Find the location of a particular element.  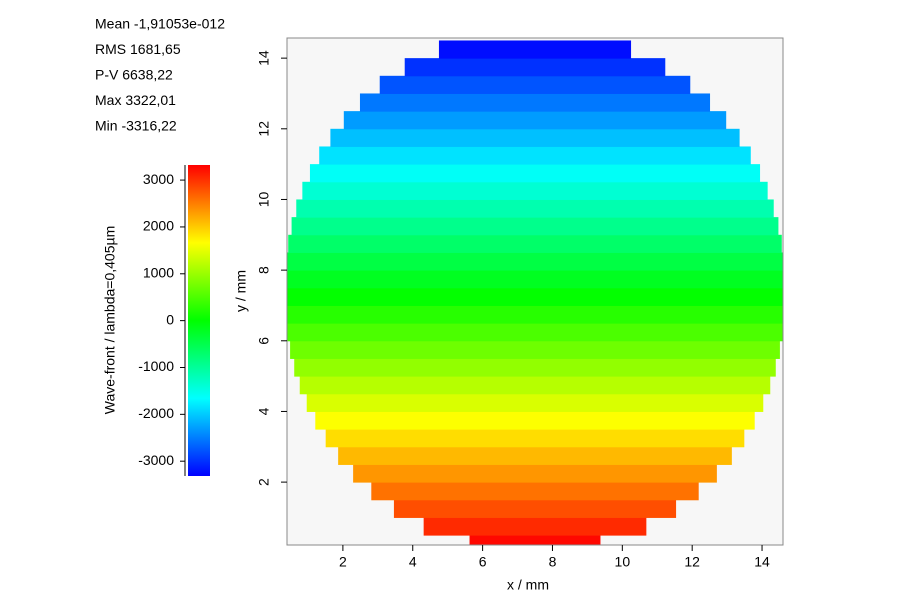

x-axis-label: x / mm is located at coordinates (528, 585).